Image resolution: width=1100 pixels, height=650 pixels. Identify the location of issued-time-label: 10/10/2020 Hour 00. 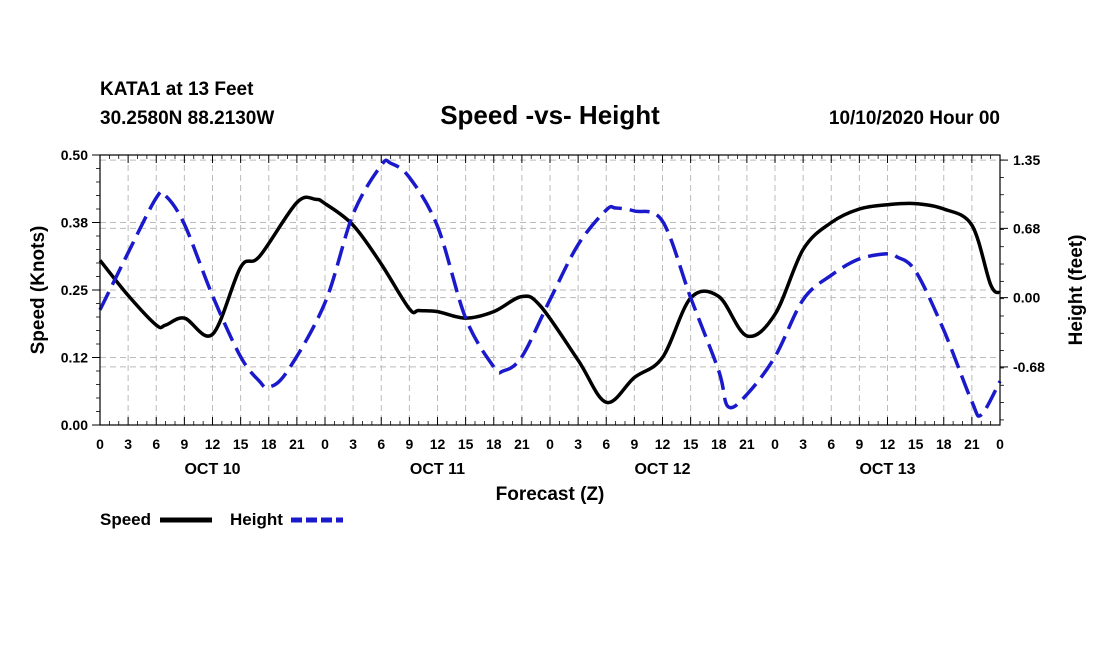
(914, 118).